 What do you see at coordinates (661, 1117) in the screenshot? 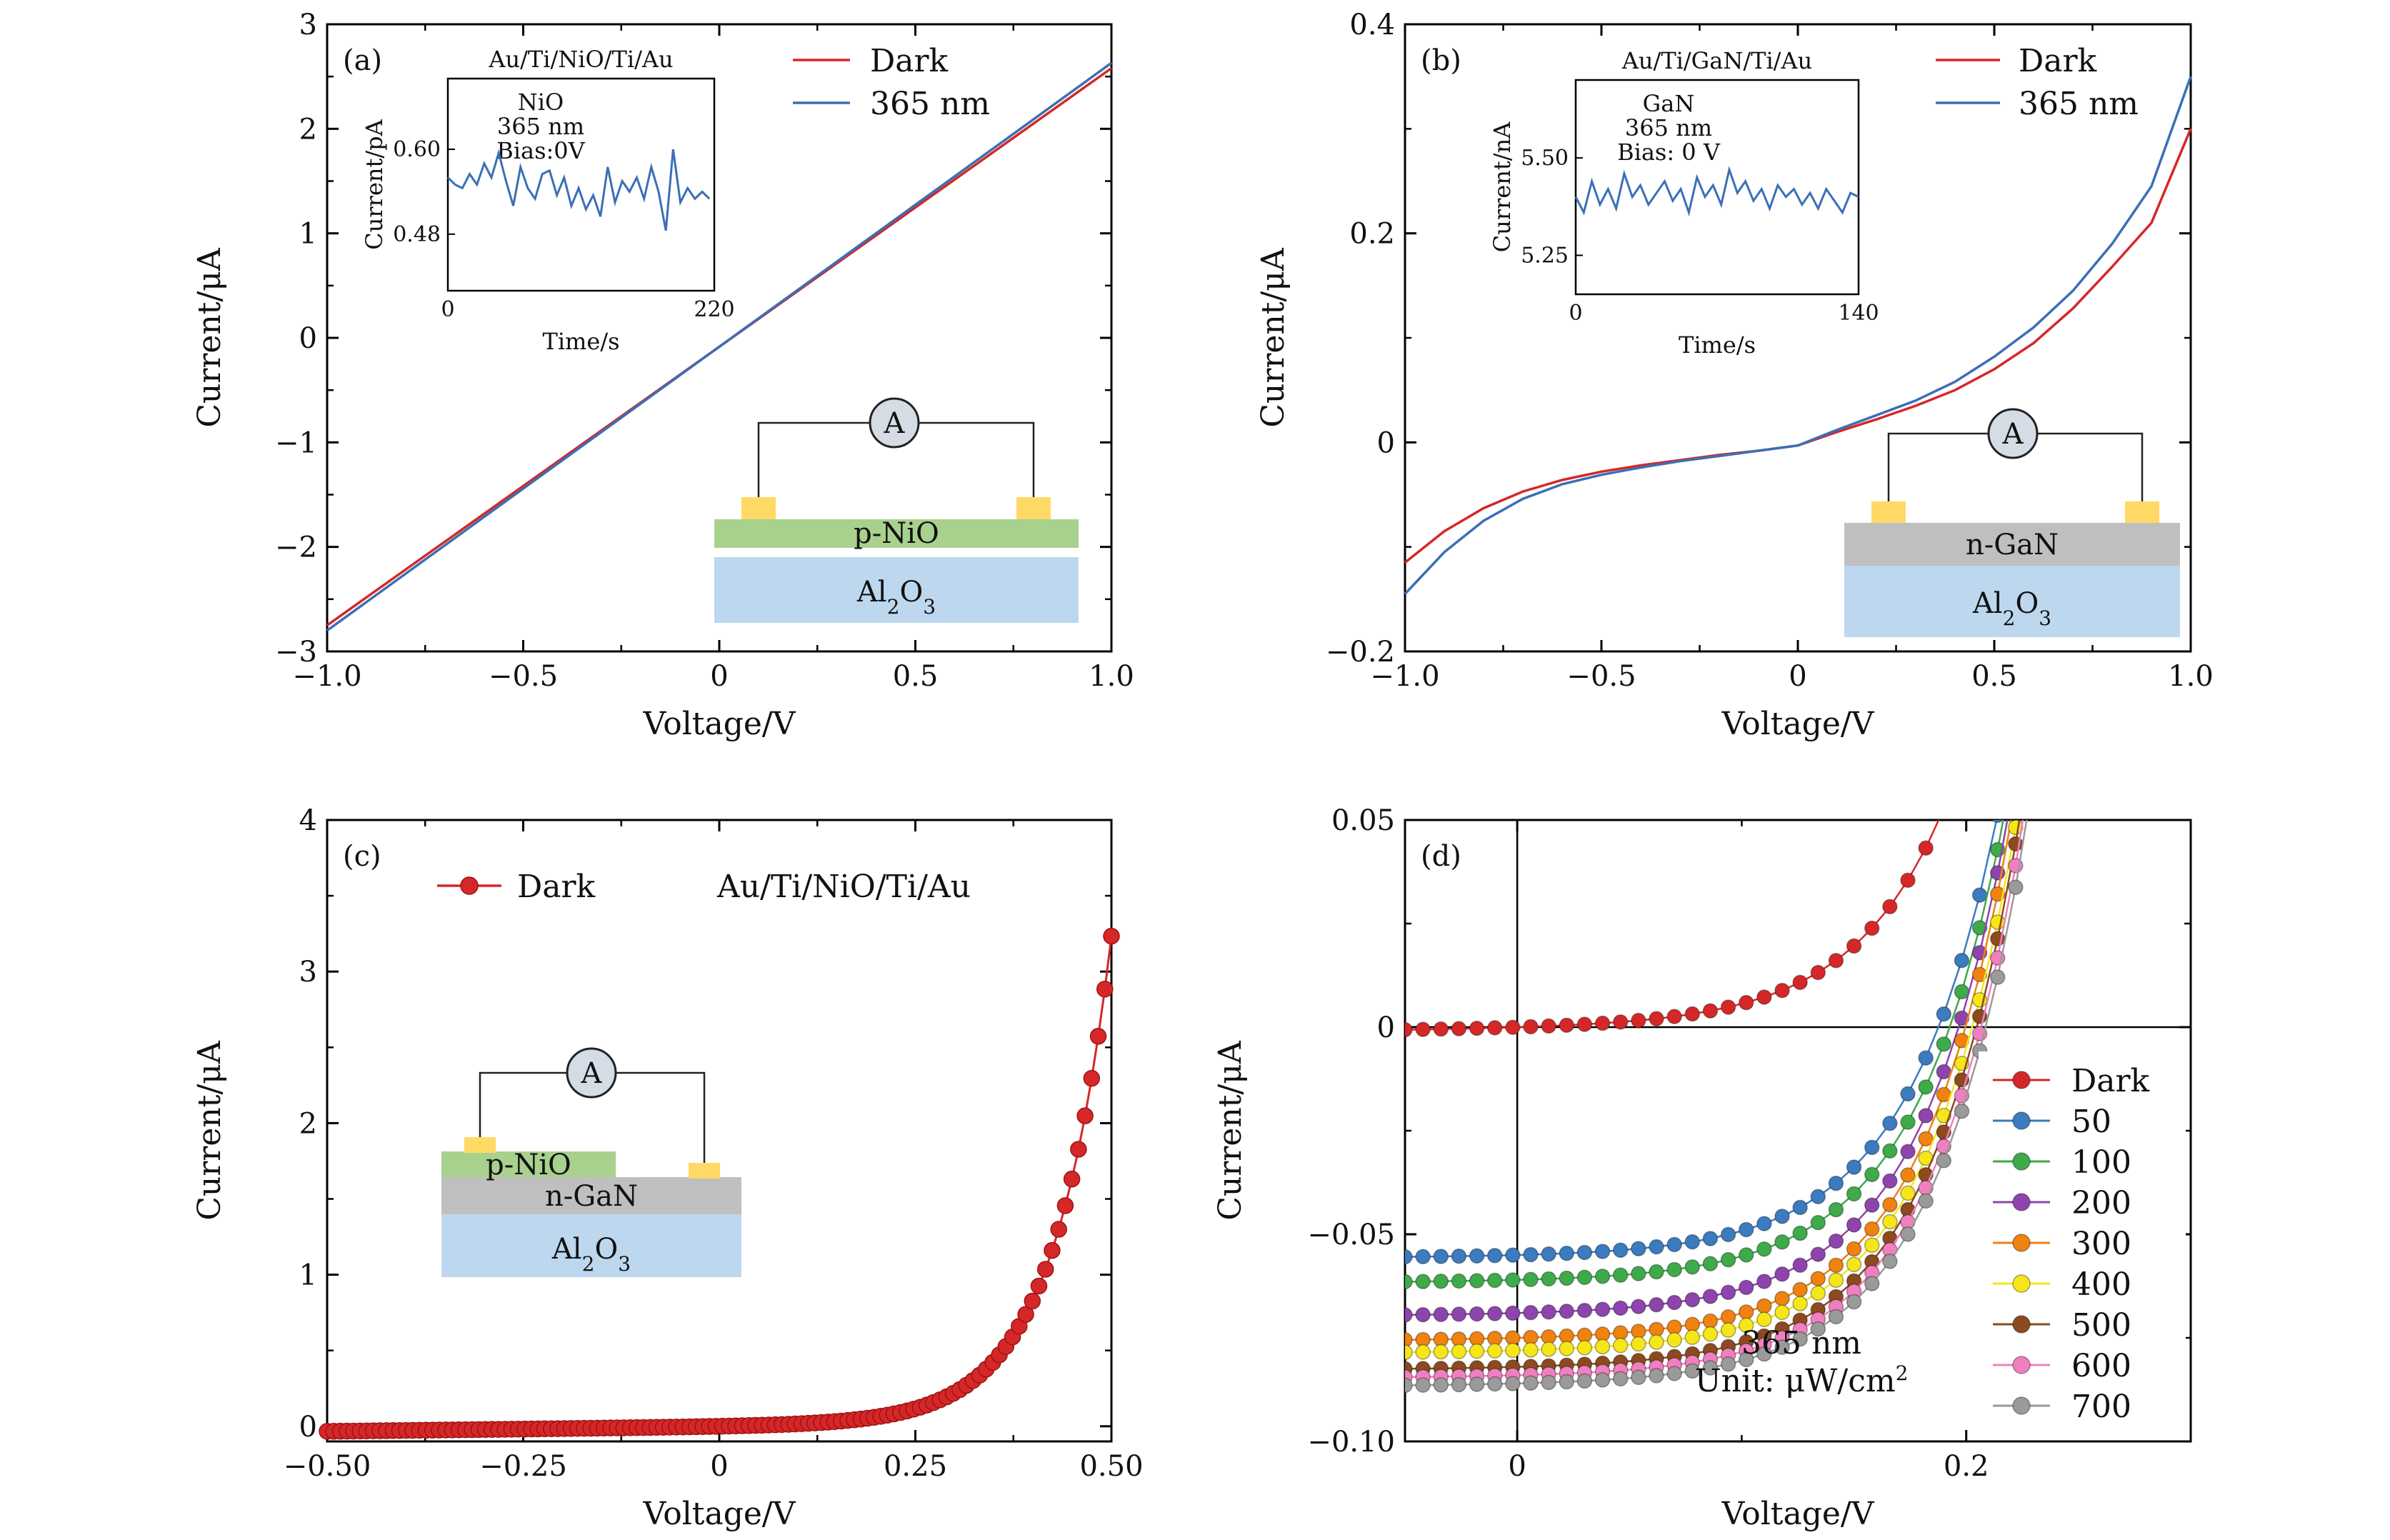
I see `wire-right` at bounding box center [661, 1117].